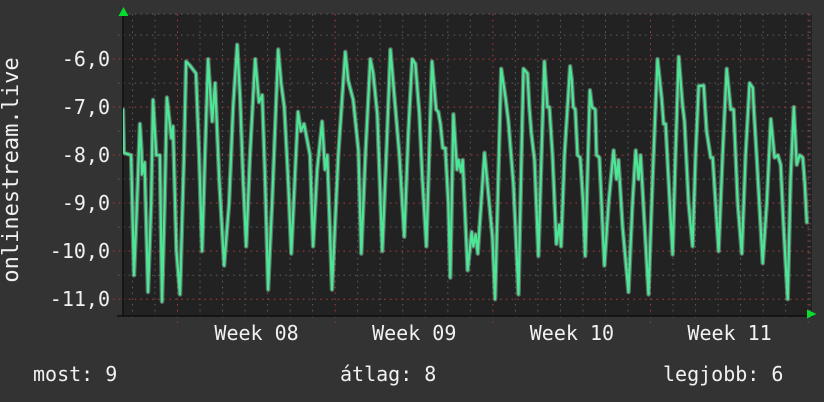 This screenshot has height=402, width=824. Describe the element at coordinates (723, 374) in the screenshot. I see `stat-legjobb: legjobb: 6` at that location.